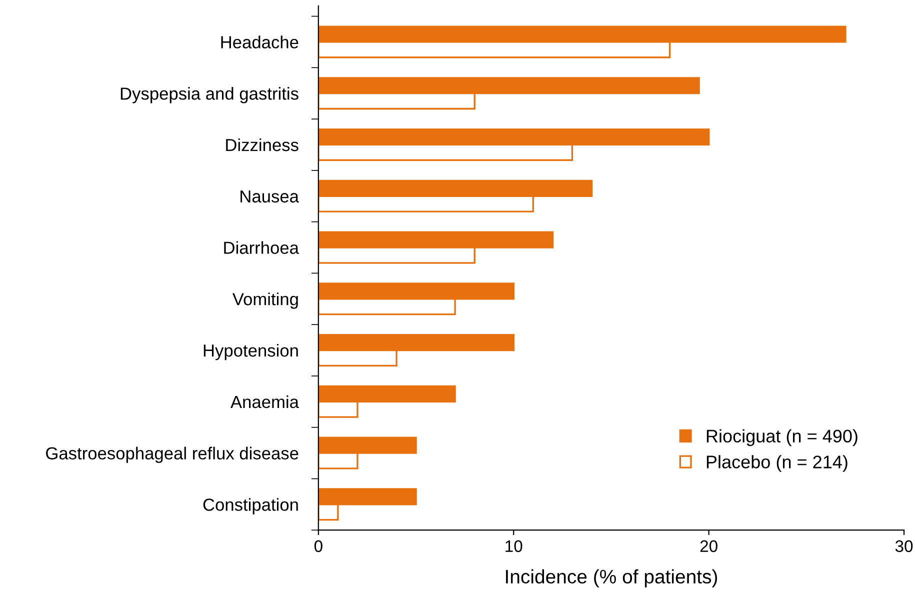 The height and width of the screenshot is (599, 915). What do you see at coordinates (777, 463) in the screenshot?
I see `legend-label: Placebo (n = 214)` at bounding box center [777, 463].